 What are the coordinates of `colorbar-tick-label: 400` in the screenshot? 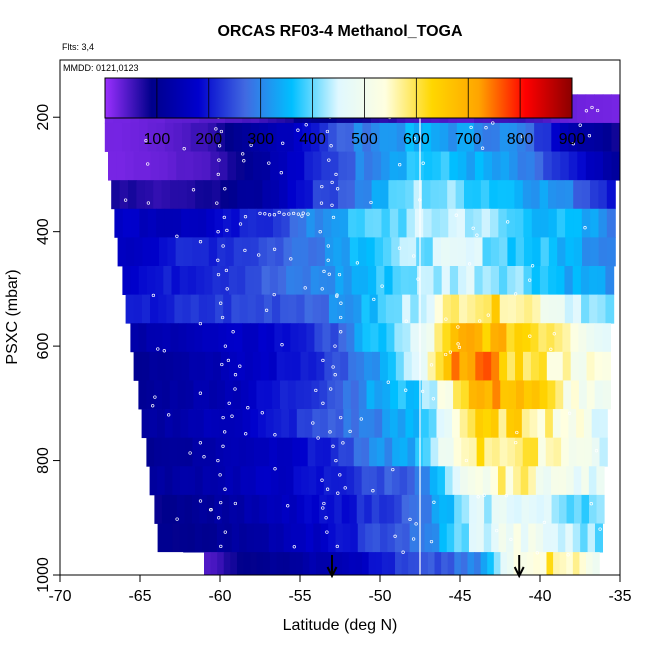 It's located at (312, 139).